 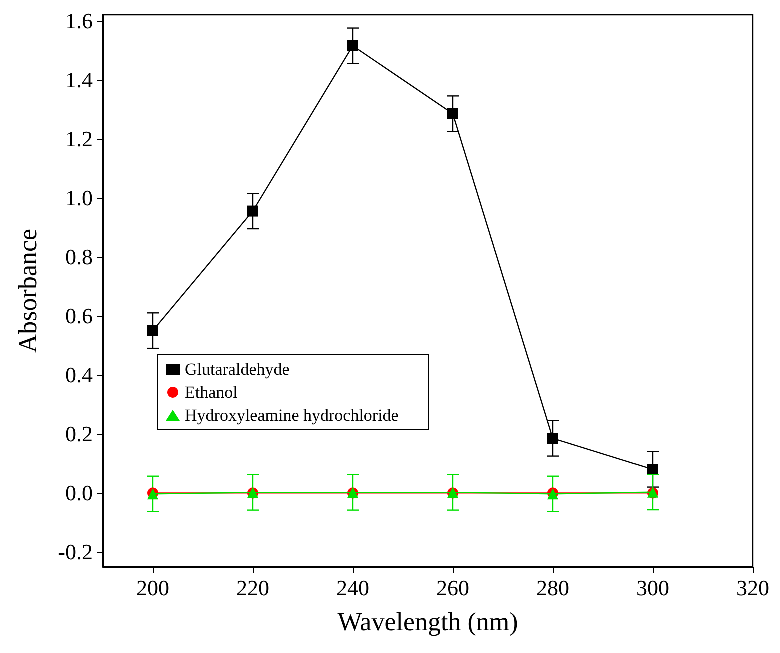 I want to click on x-tick-label: 320, so click(x=753, y=588).